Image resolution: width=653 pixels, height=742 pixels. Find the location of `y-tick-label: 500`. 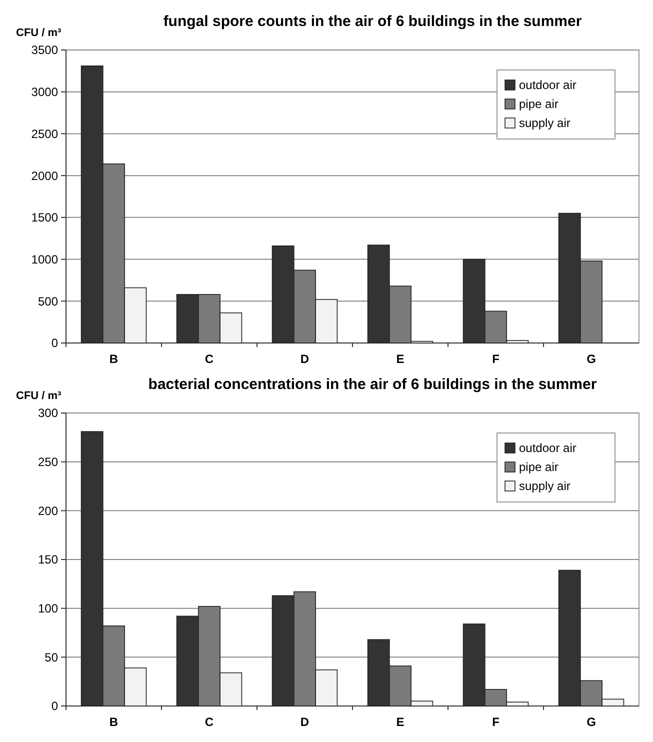

y-tick-label: 500 is located at coordinates (48, 301).